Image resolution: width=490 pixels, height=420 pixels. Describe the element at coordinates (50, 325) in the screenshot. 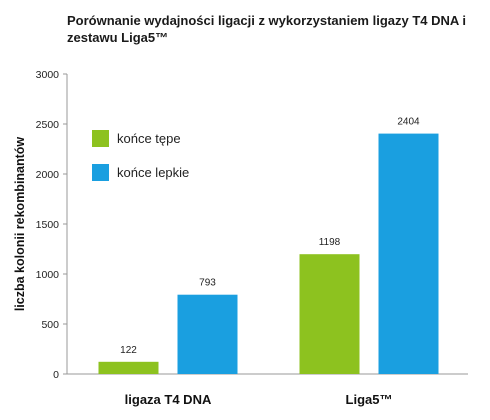

I see `y-tick-label: 500` at that location.